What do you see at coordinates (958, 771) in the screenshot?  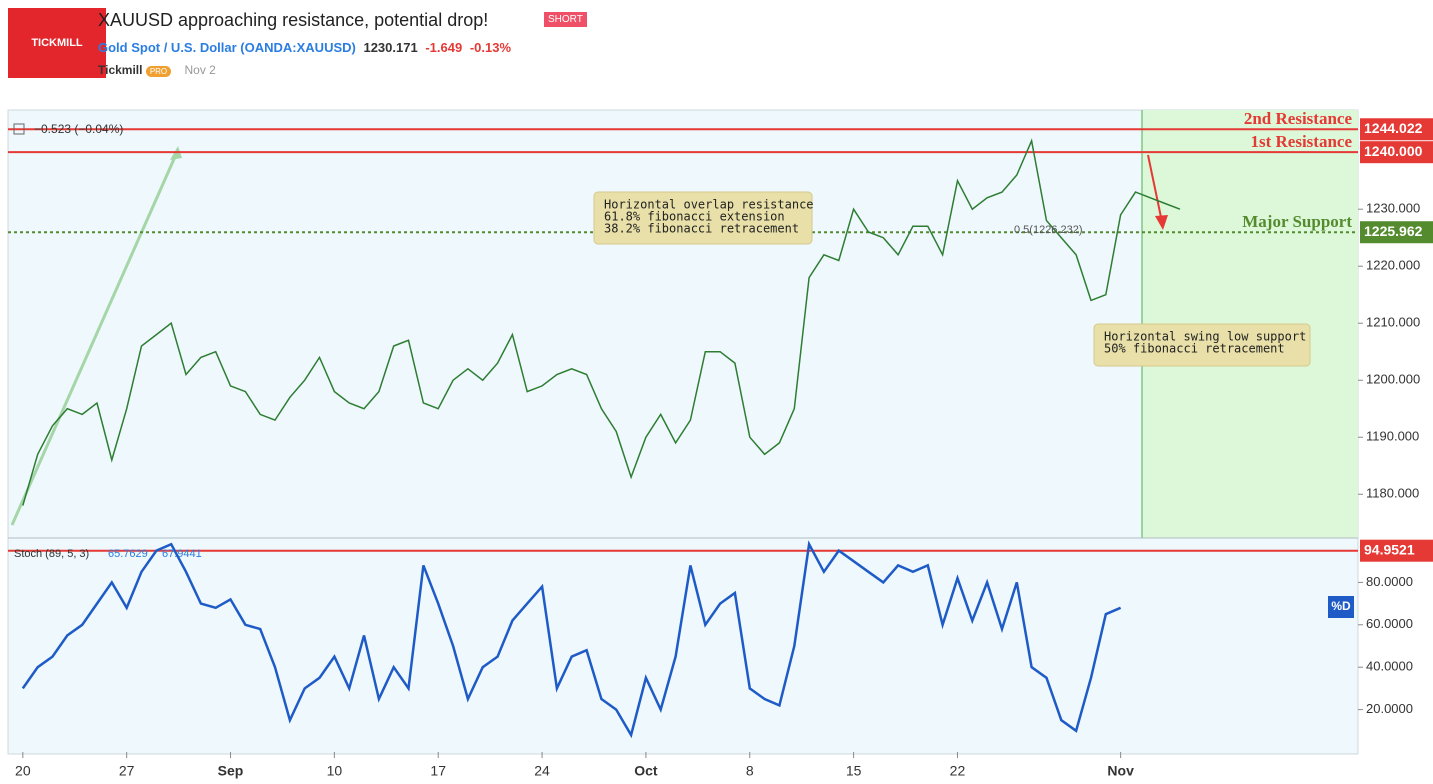 I see `x-tick-label: 22` at bounding box center [958, 771].